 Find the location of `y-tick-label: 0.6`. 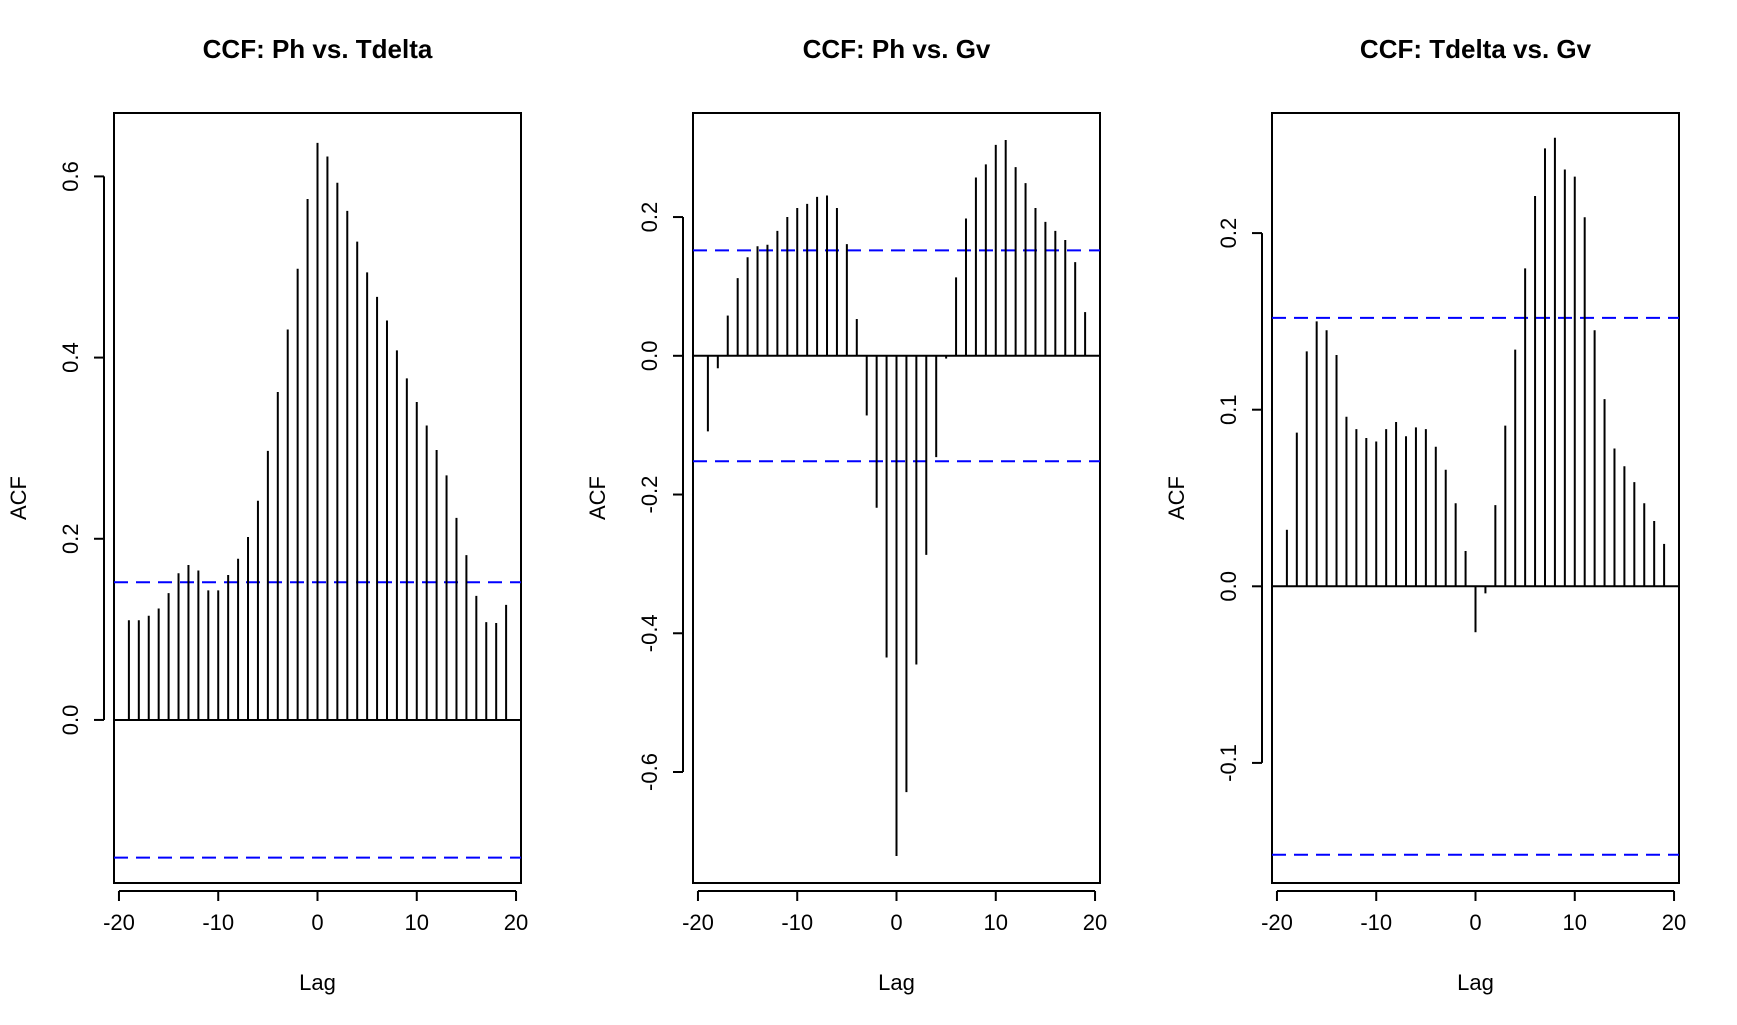

y-tick-label: 0.6 is located at coordinates (70, 176).